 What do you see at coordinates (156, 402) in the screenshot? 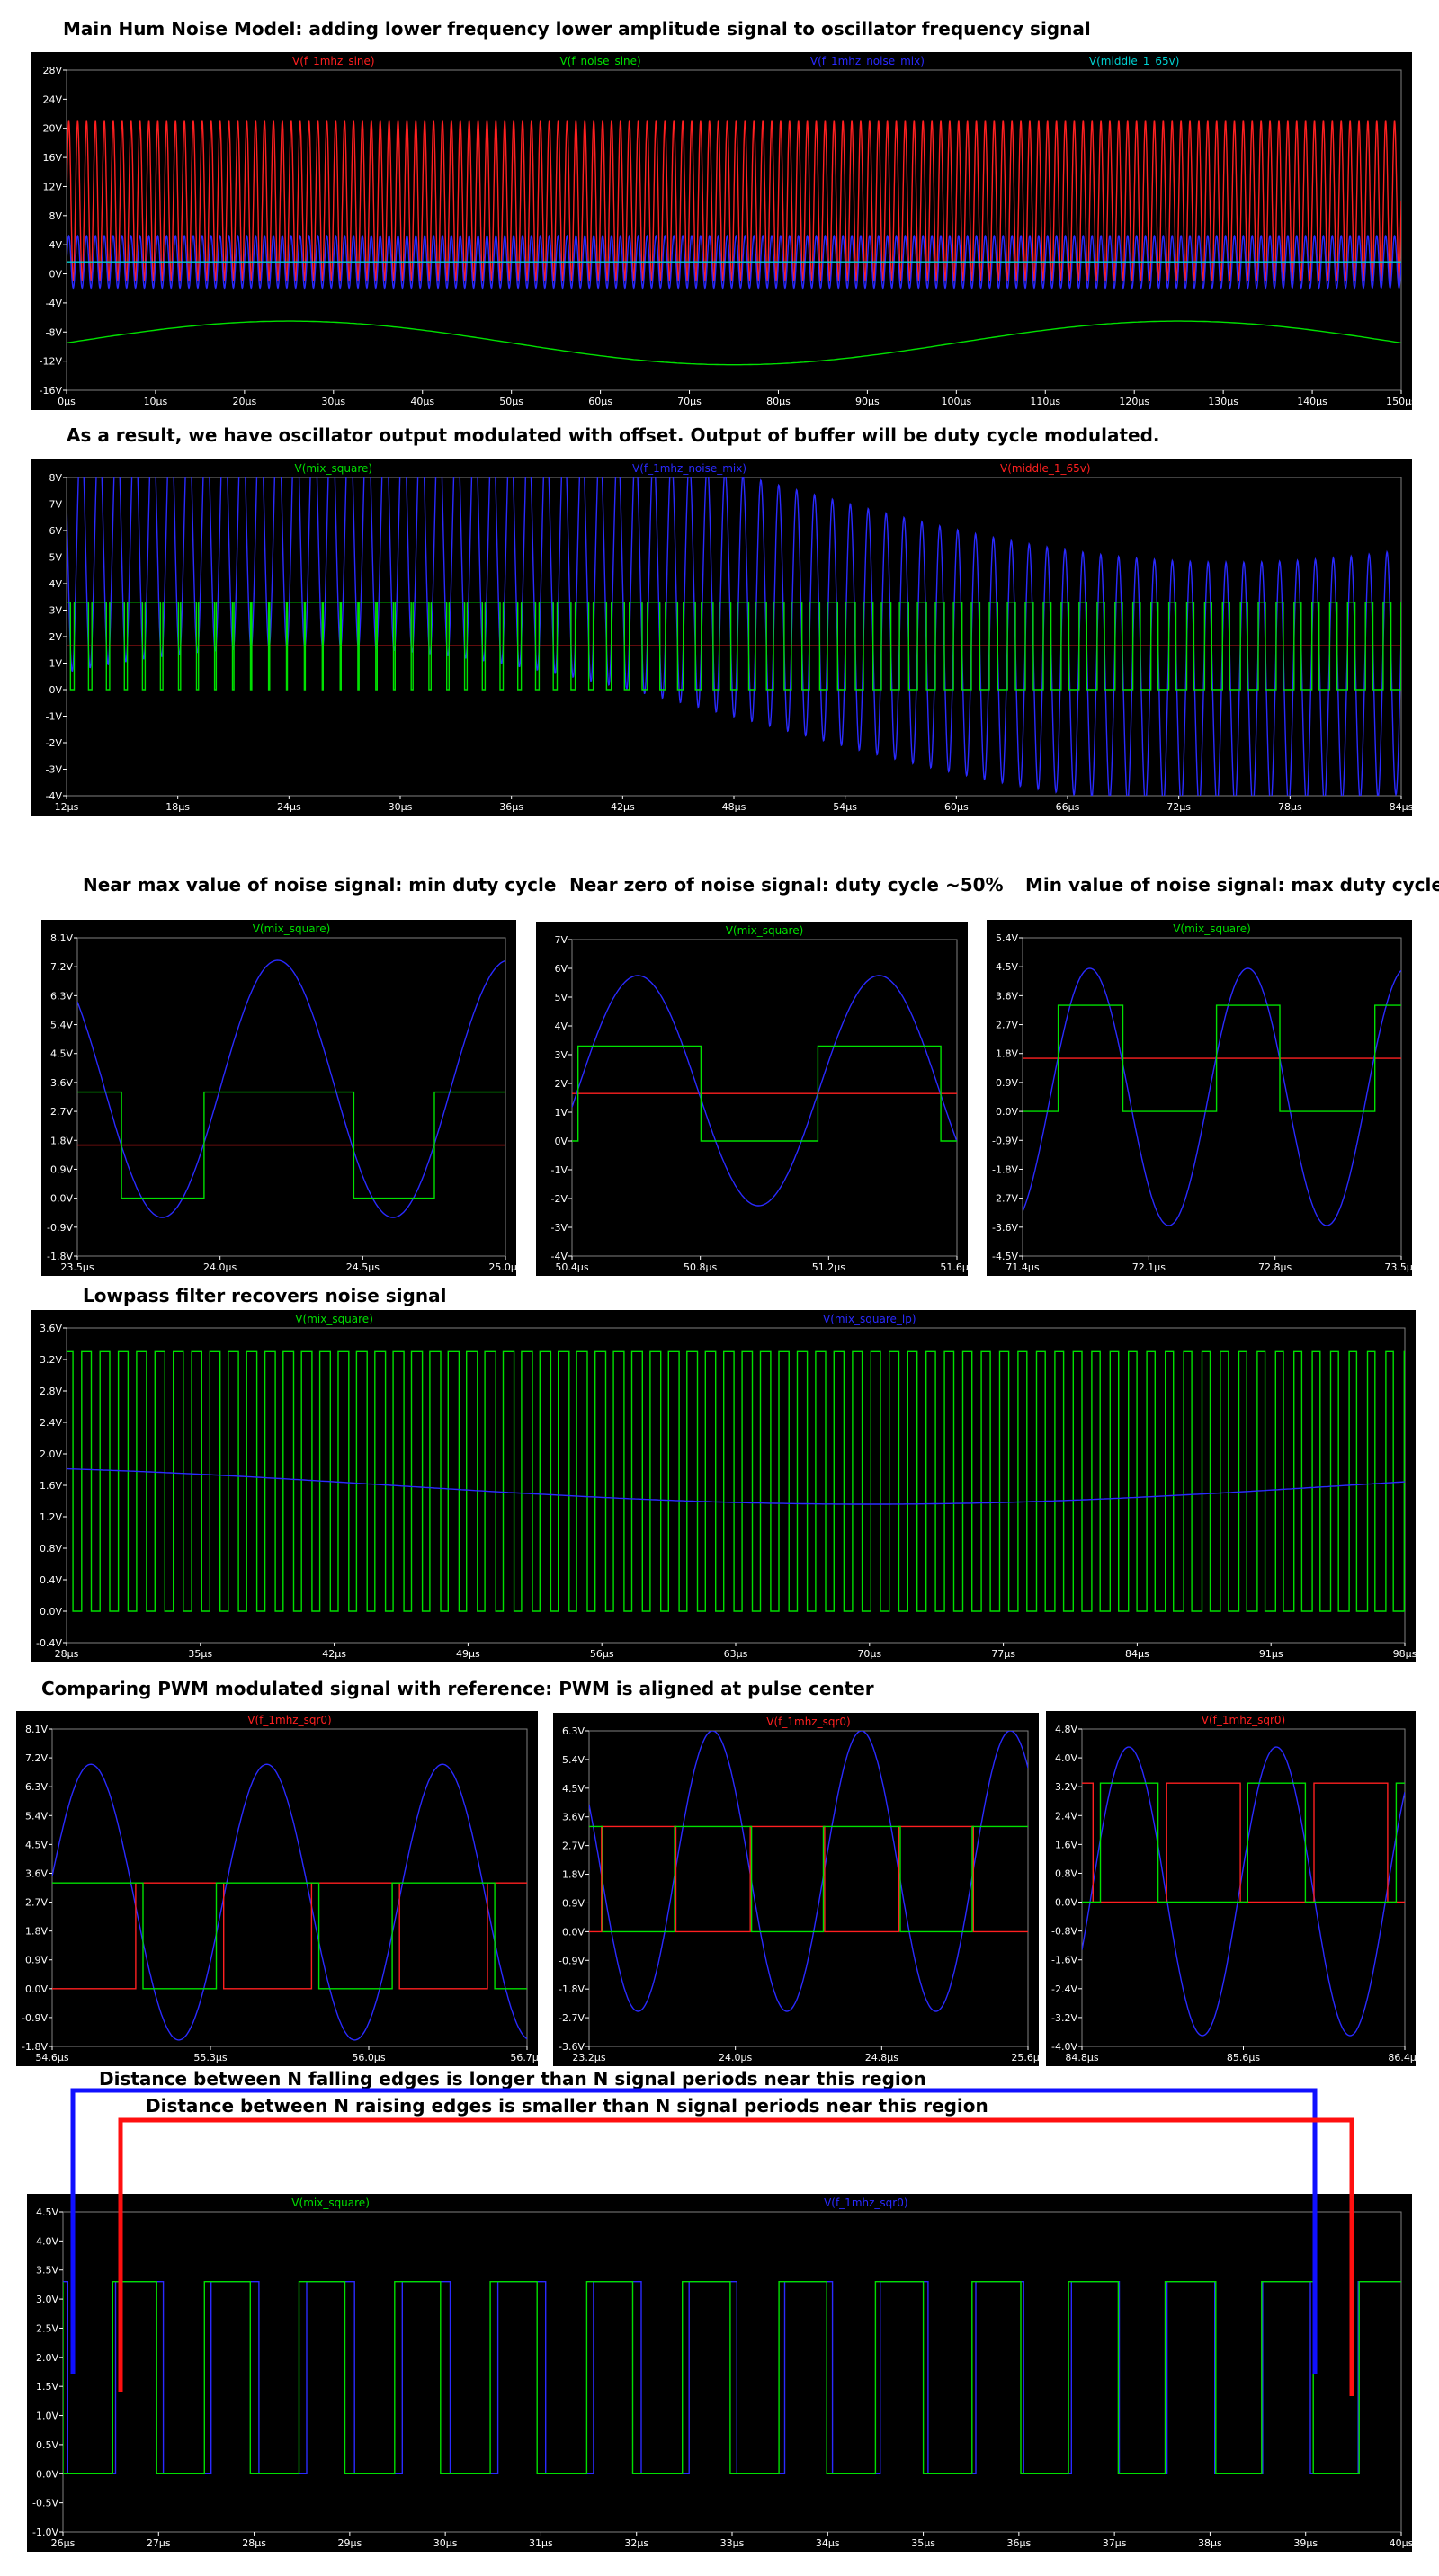
I see `x-tick-label: 10µs` at bounding box center [156, 402].